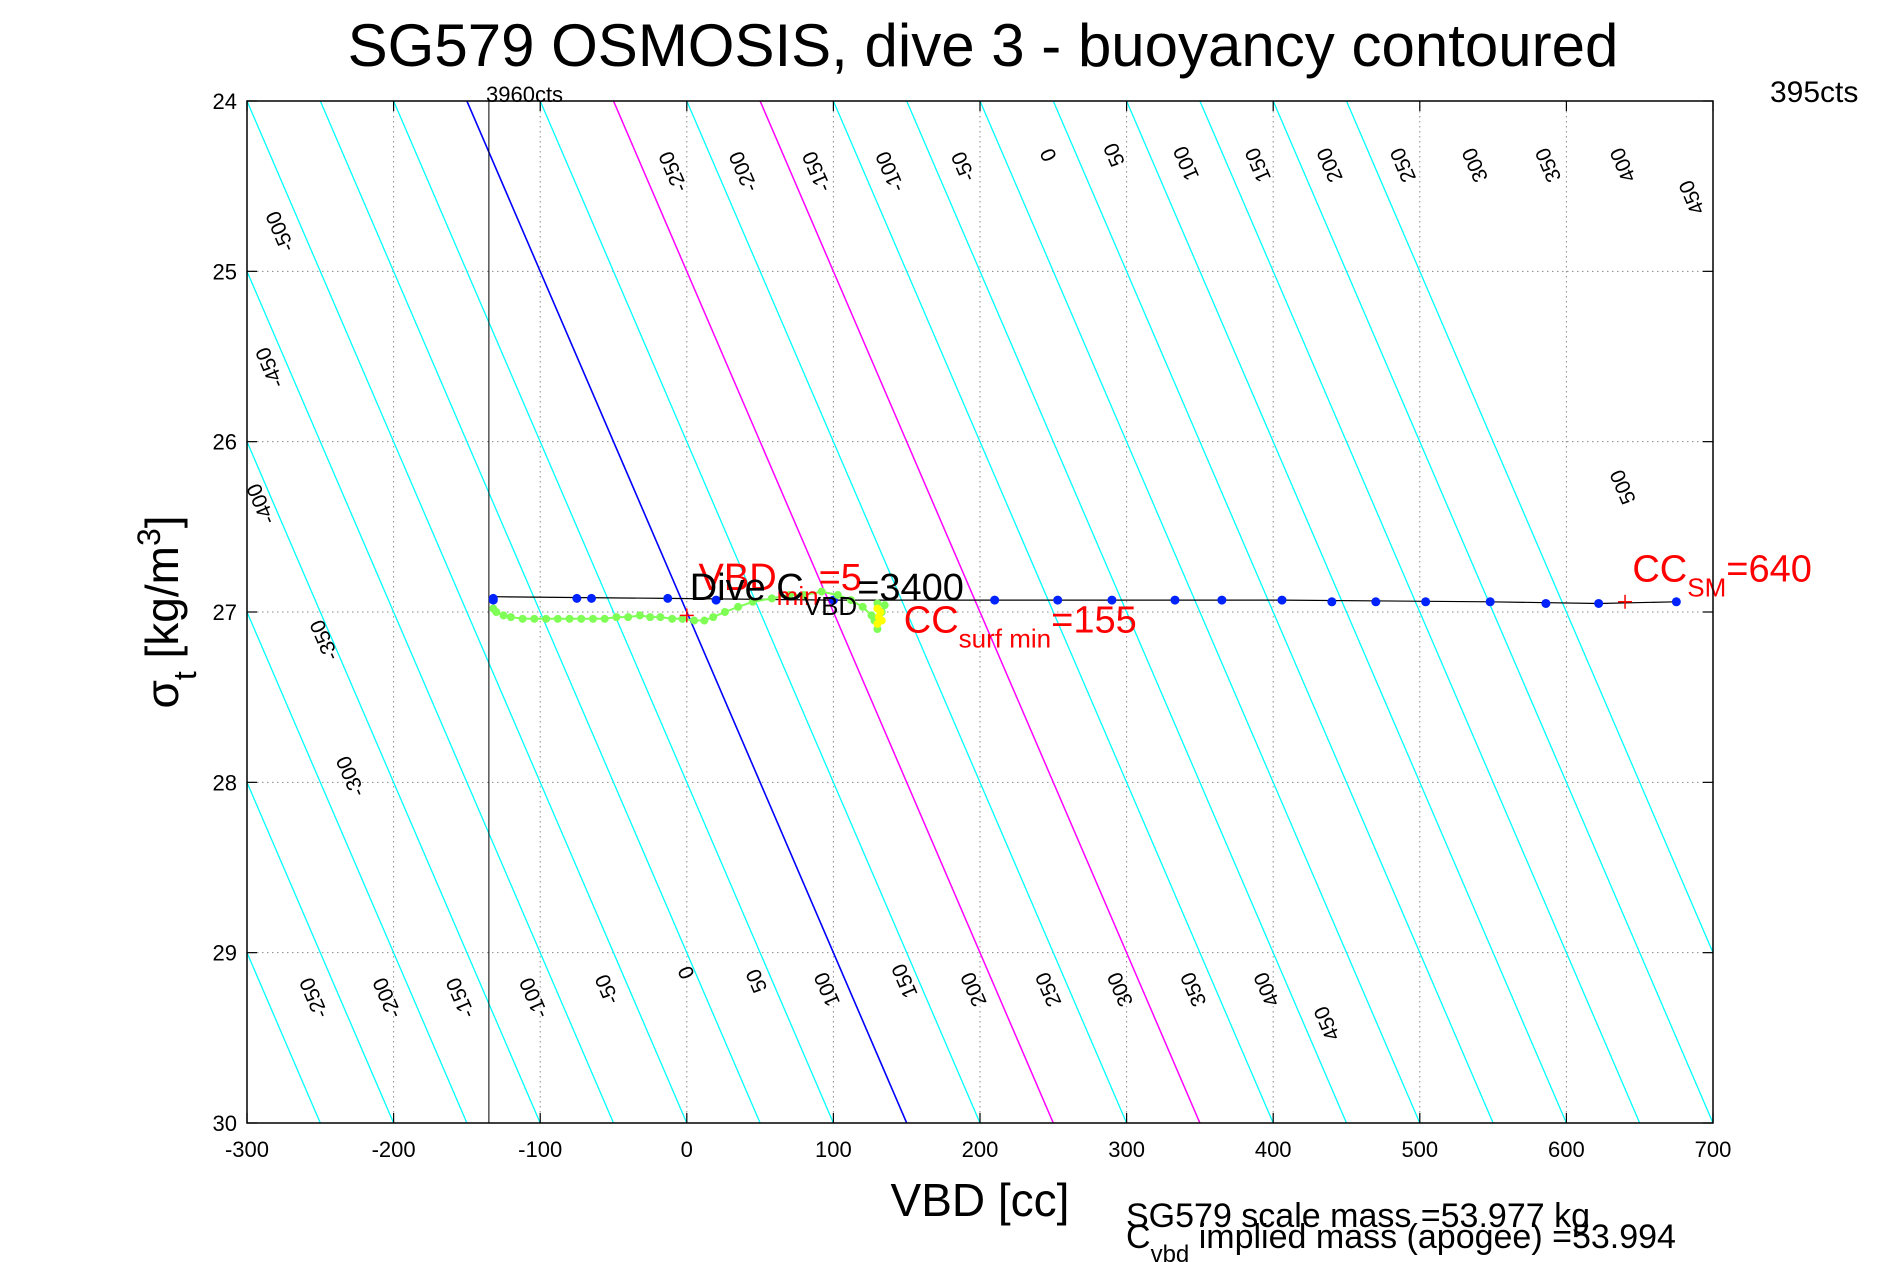 This screenshot has height=1262, width=1891. Describe the element at coordinates (1706, 587) in the screenshot. I see `annotation-sub: SM` at that location.